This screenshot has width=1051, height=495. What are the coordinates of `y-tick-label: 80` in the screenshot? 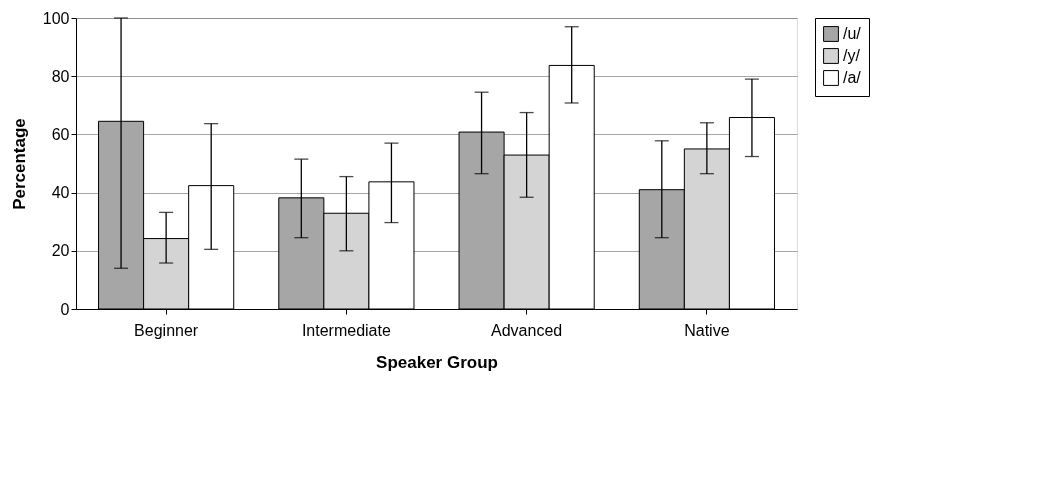 It's located at (60, 76).